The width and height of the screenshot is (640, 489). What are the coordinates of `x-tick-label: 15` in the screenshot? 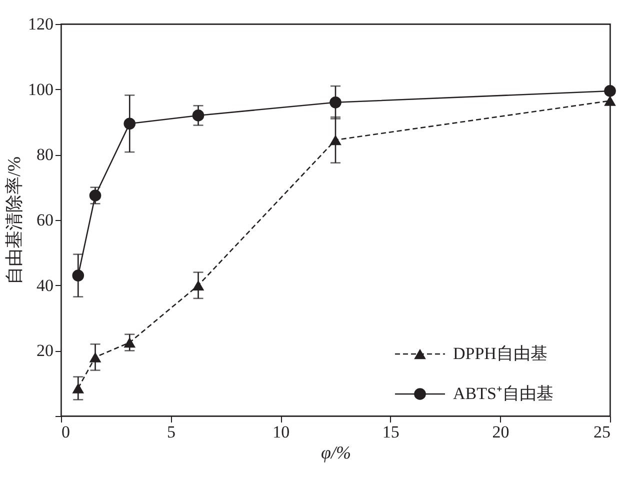 It's located at (391, 432).